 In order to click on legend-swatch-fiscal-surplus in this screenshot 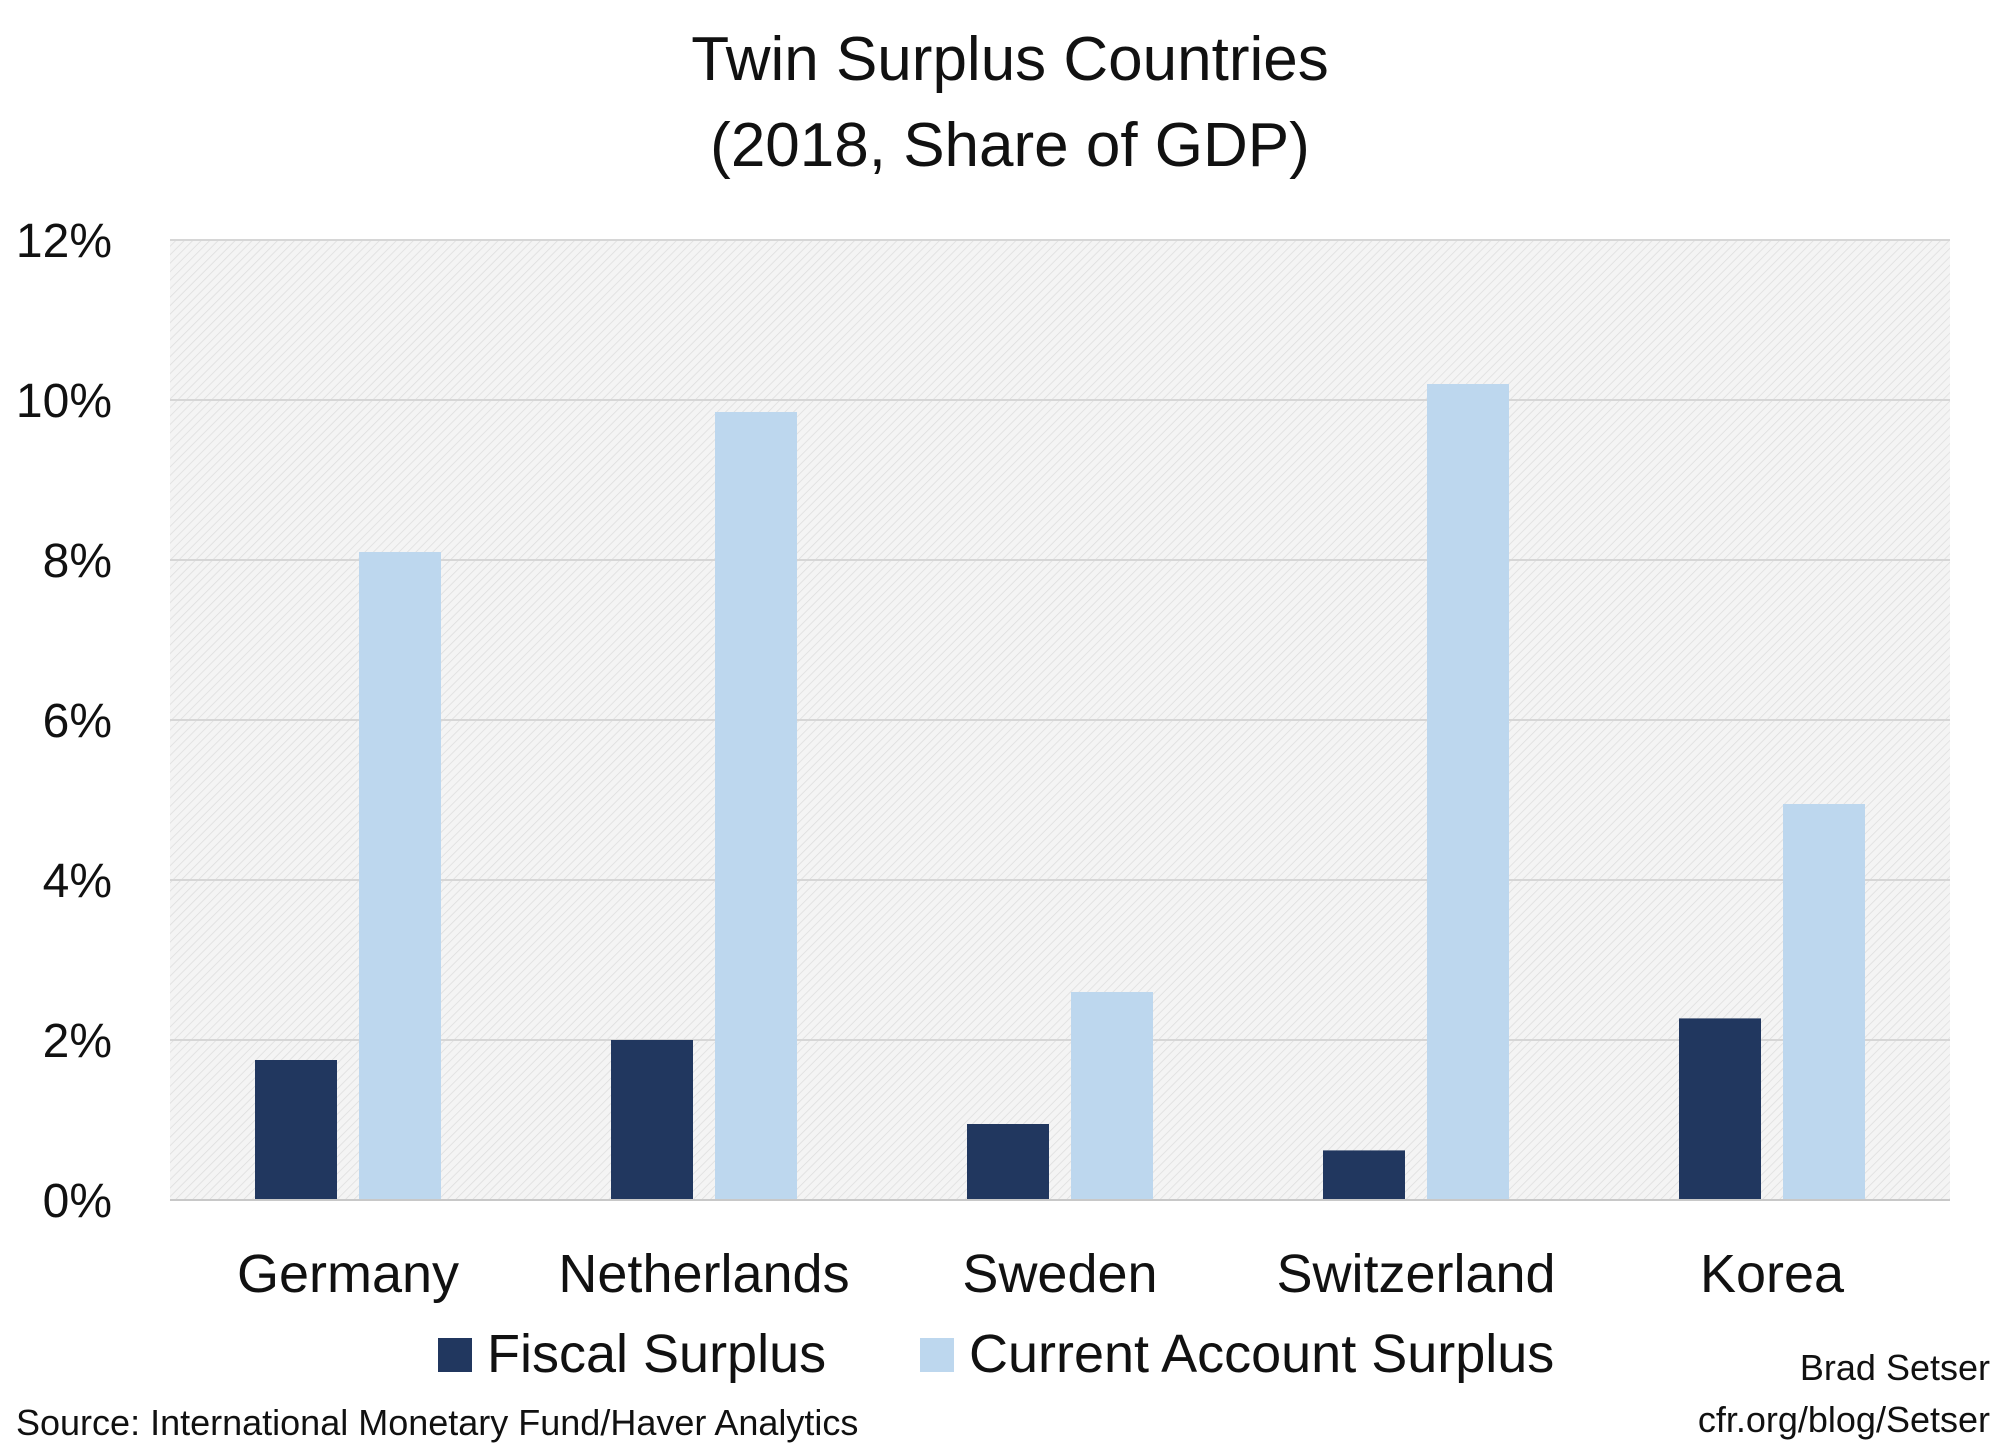, I will do `click(455, 1355)`.